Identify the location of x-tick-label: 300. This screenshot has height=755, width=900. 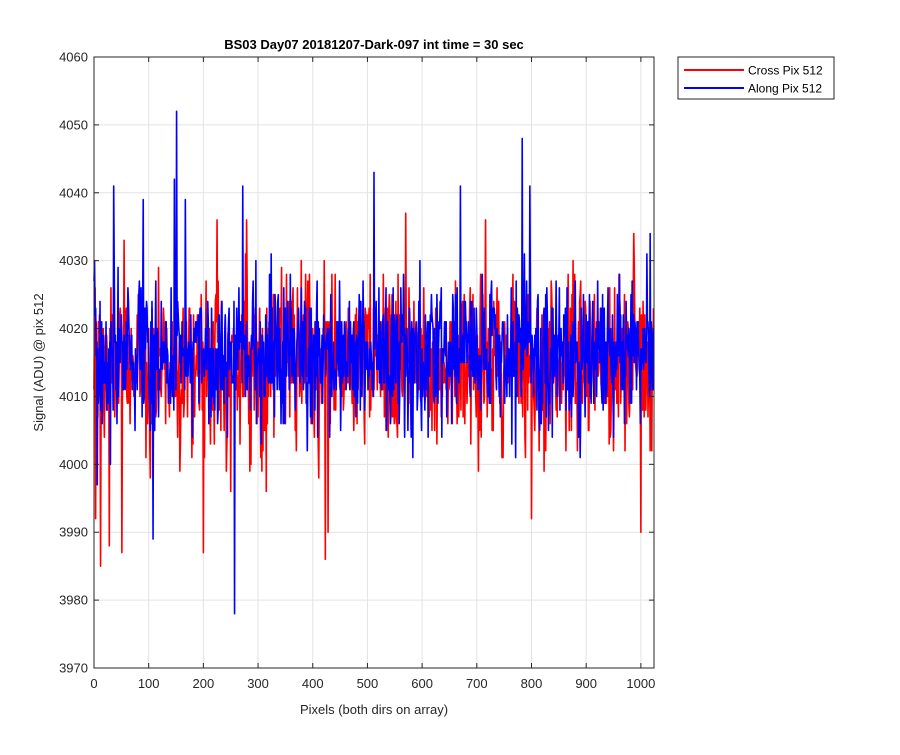
(258, 683).